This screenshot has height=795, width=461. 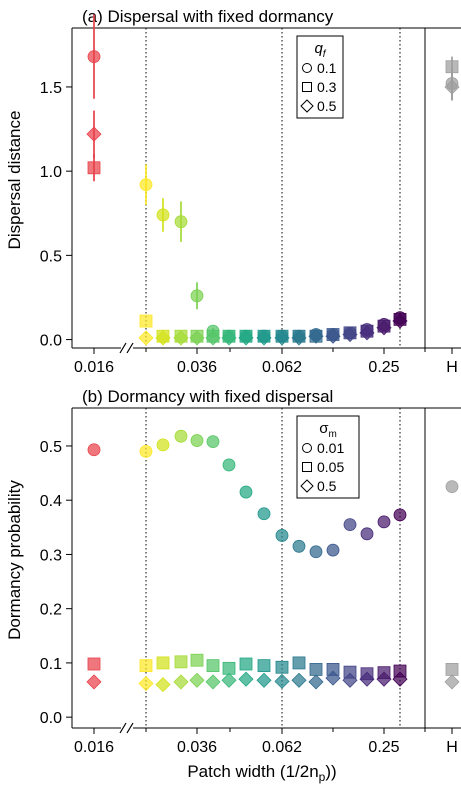 I want to click on y-tick-label: 1.5, so click(x=51, y=88).